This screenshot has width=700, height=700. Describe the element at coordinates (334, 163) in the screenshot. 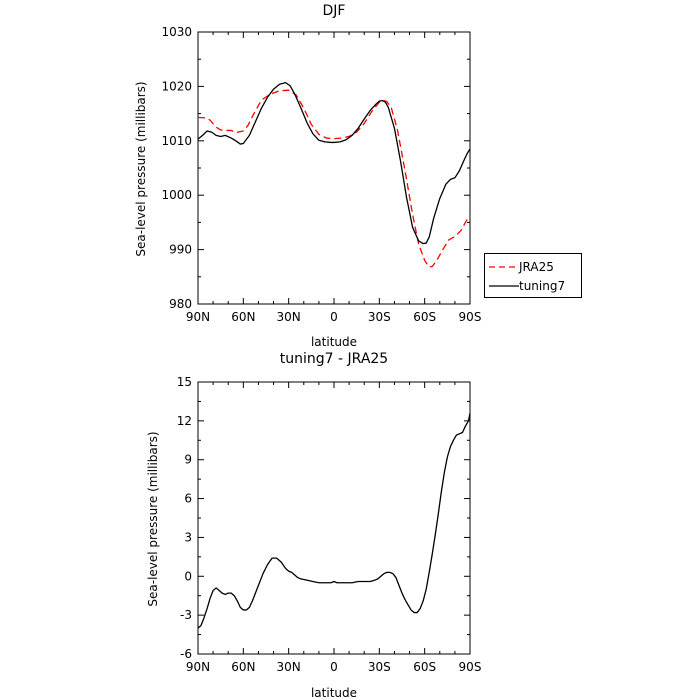

I see `tuning7-series-line` at that location.